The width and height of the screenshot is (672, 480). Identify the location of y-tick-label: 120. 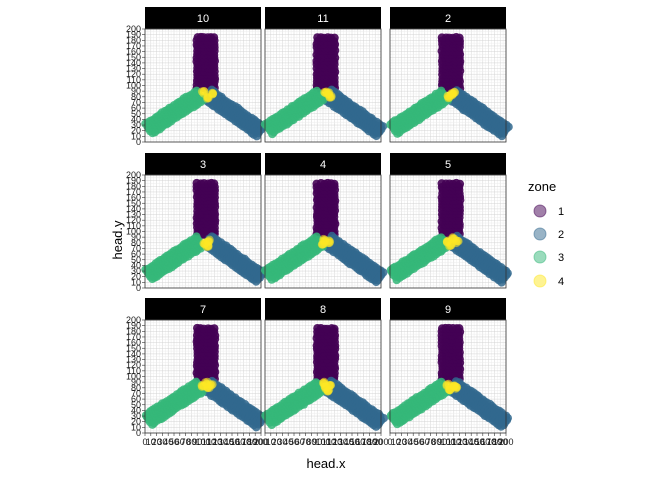
(133, 365).